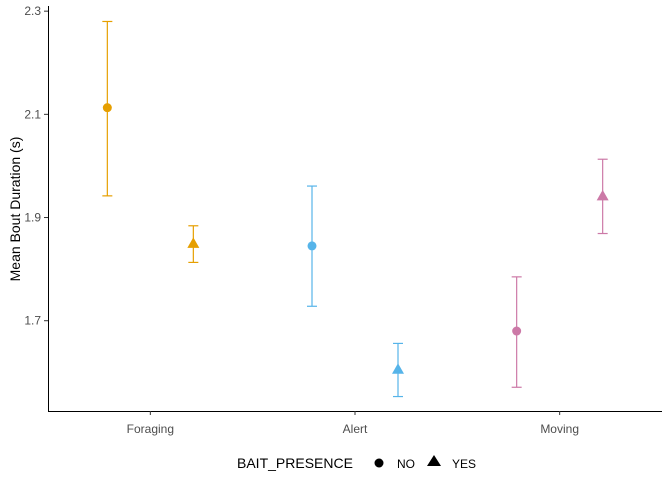  I want to click on legend-marker-no, so click(379, 463).